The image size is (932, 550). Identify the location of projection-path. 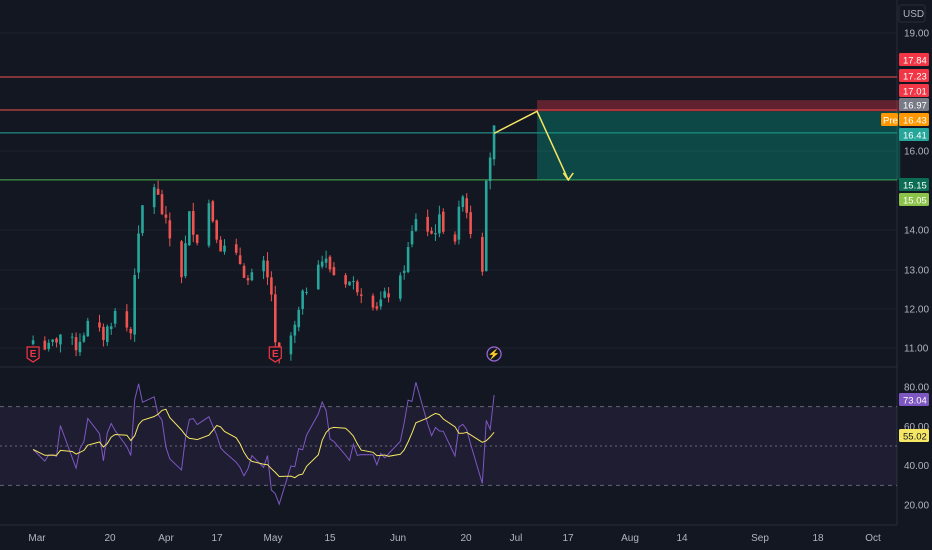
(531, 145).